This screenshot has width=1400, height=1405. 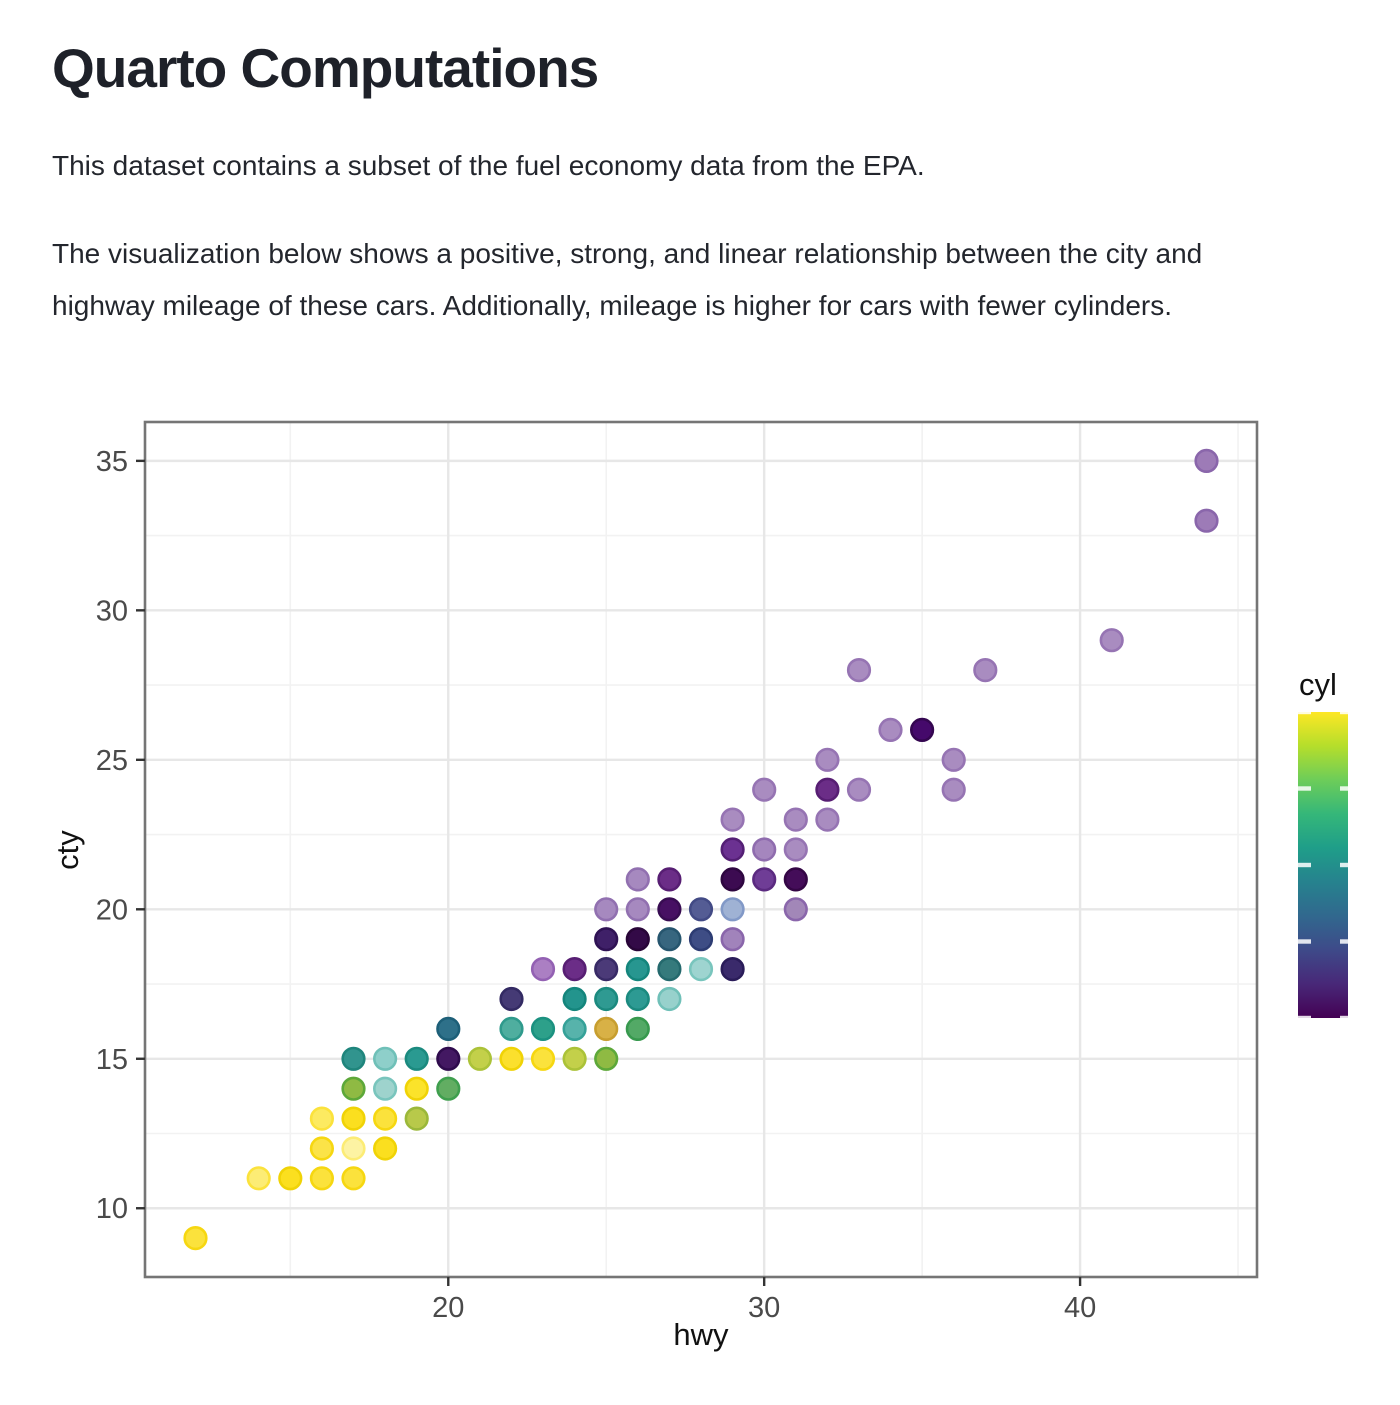 I want to click on x-tick-label: 40, so click(x=1080, y=1308).